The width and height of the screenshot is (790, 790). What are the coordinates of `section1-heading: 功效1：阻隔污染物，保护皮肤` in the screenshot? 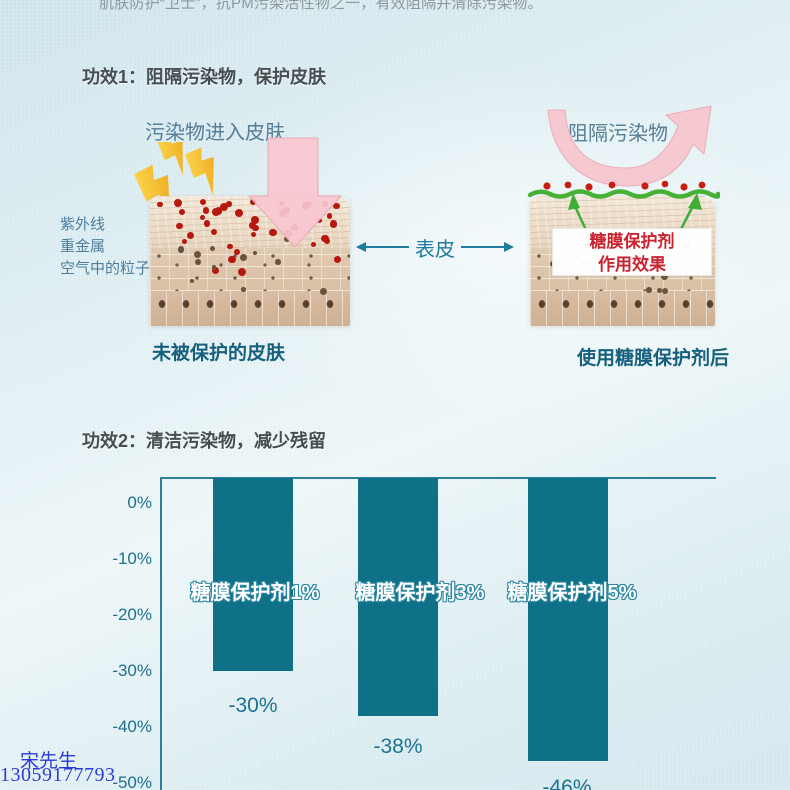 It's located at (204, 77).